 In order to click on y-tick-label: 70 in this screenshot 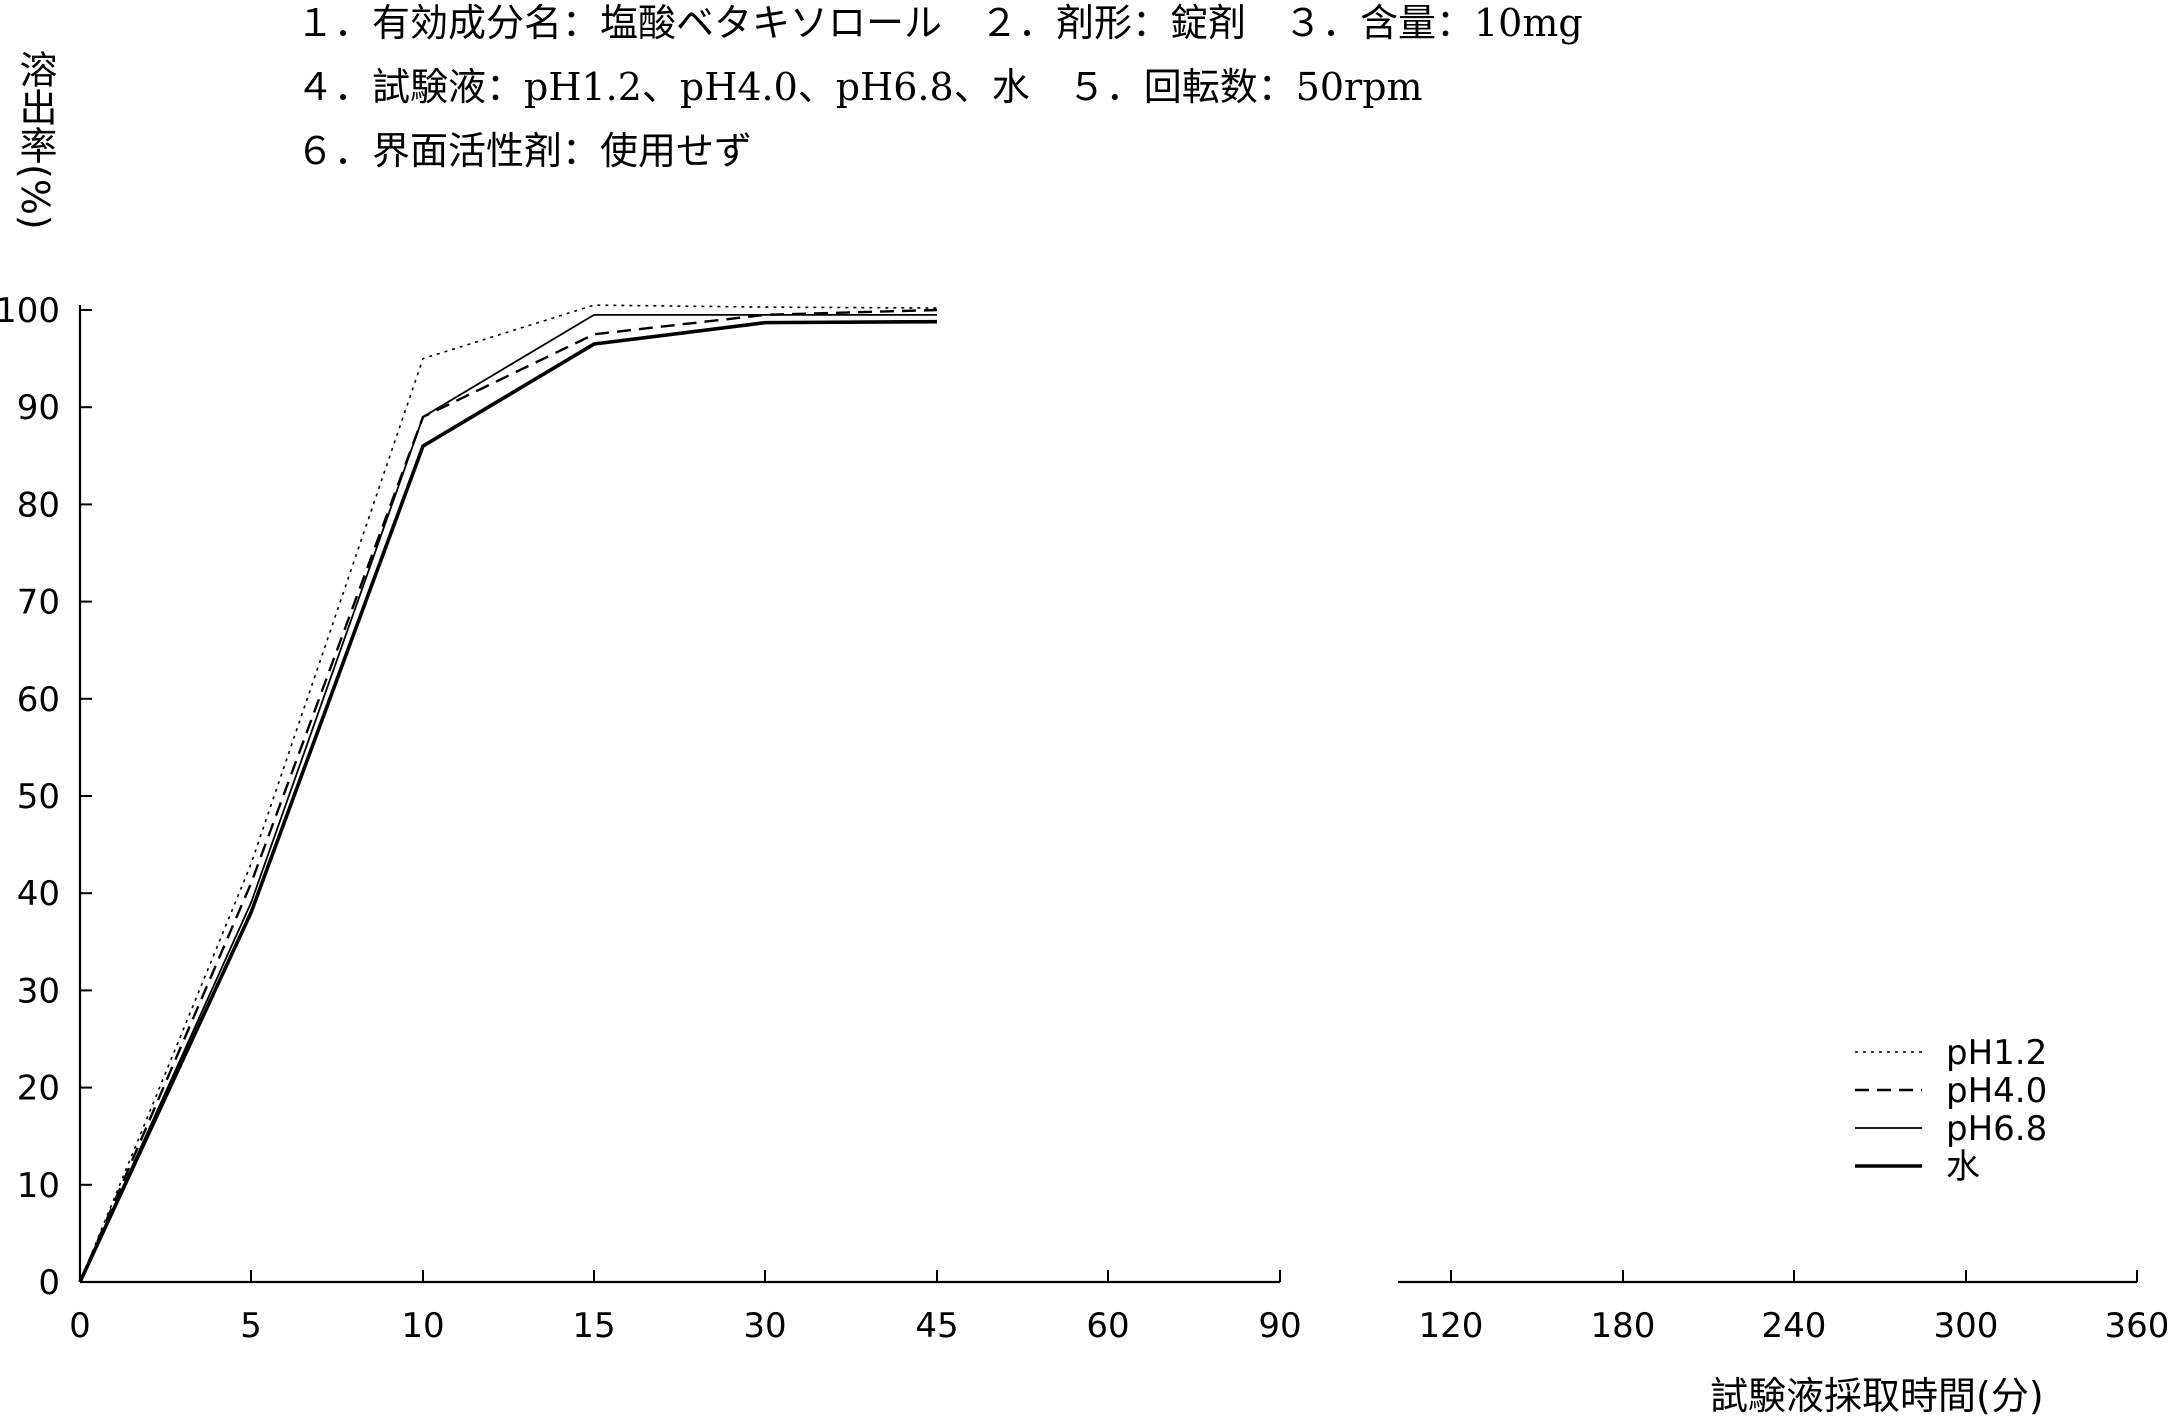, I will do `click(38, 603)`.